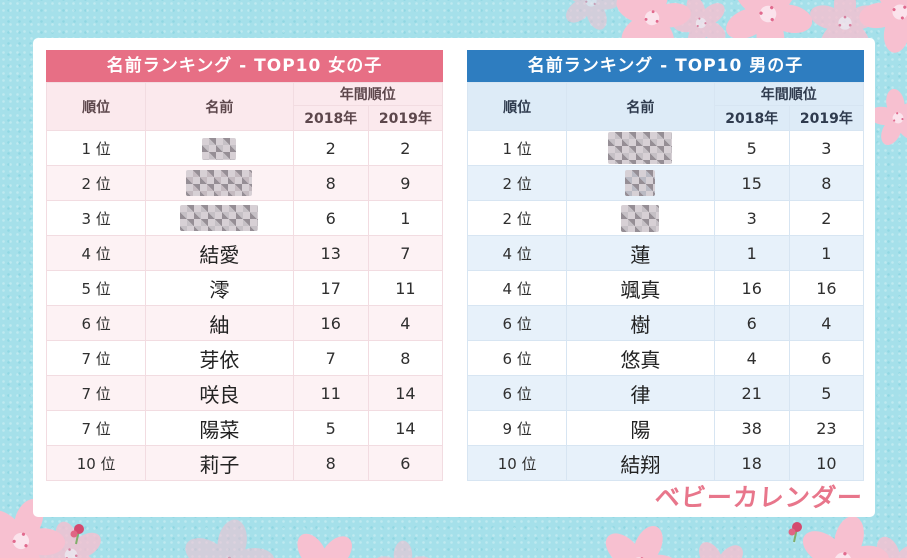 Image resolution: width=907 pixels, height=558 pixels. What do you see at coordinates (330, 358) in the screenshot?
I see `year-2018-cell: 7` at bounding box center [330, 358].